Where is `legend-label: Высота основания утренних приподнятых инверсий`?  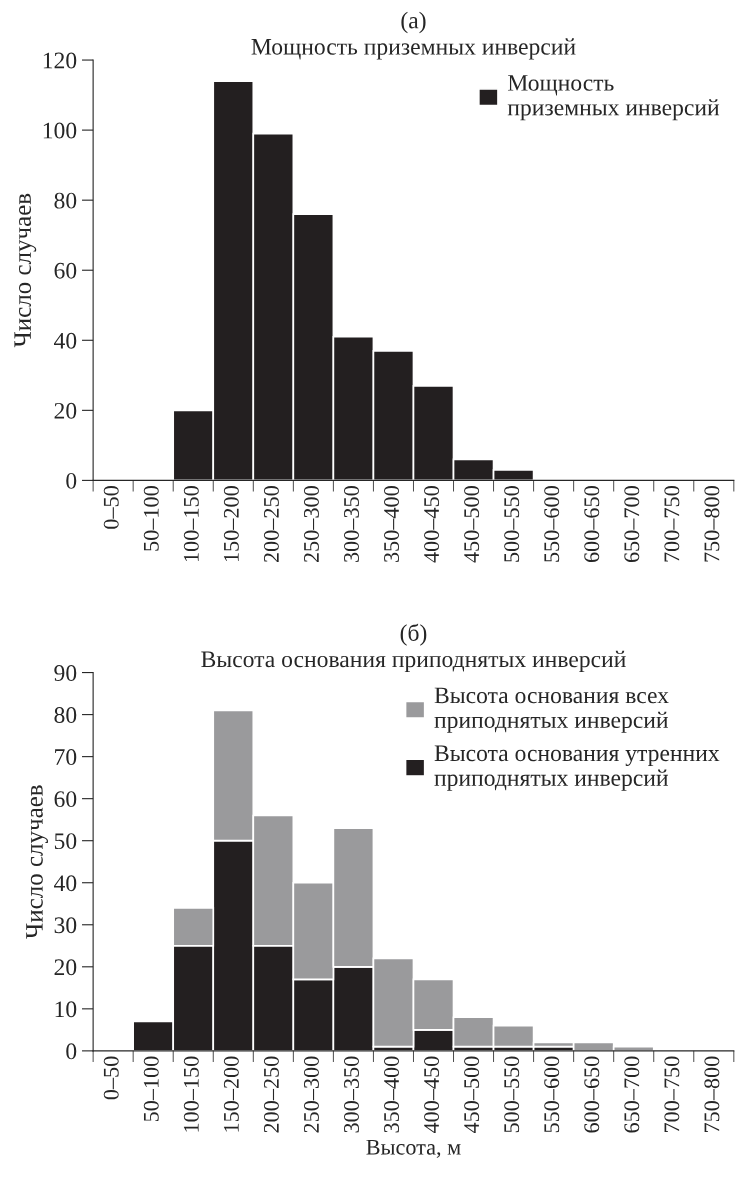
legend-label: Высота основания утренних приподнятых инверсий is located at coordinates (577, 768).